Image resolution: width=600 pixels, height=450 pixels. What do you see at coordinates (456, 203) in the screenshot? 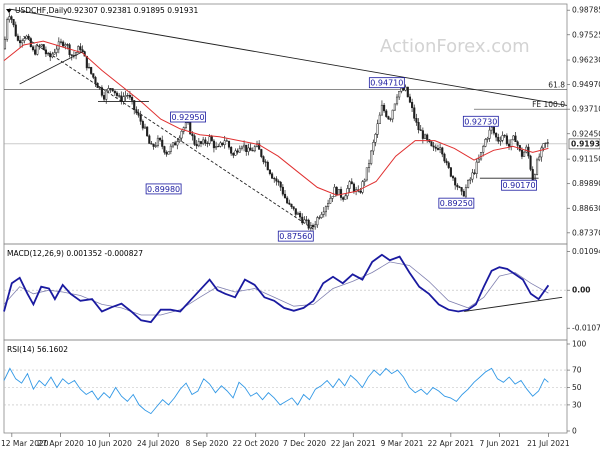
I see `price-annotation-label: 0.89250` at bounding box center [456, 203].